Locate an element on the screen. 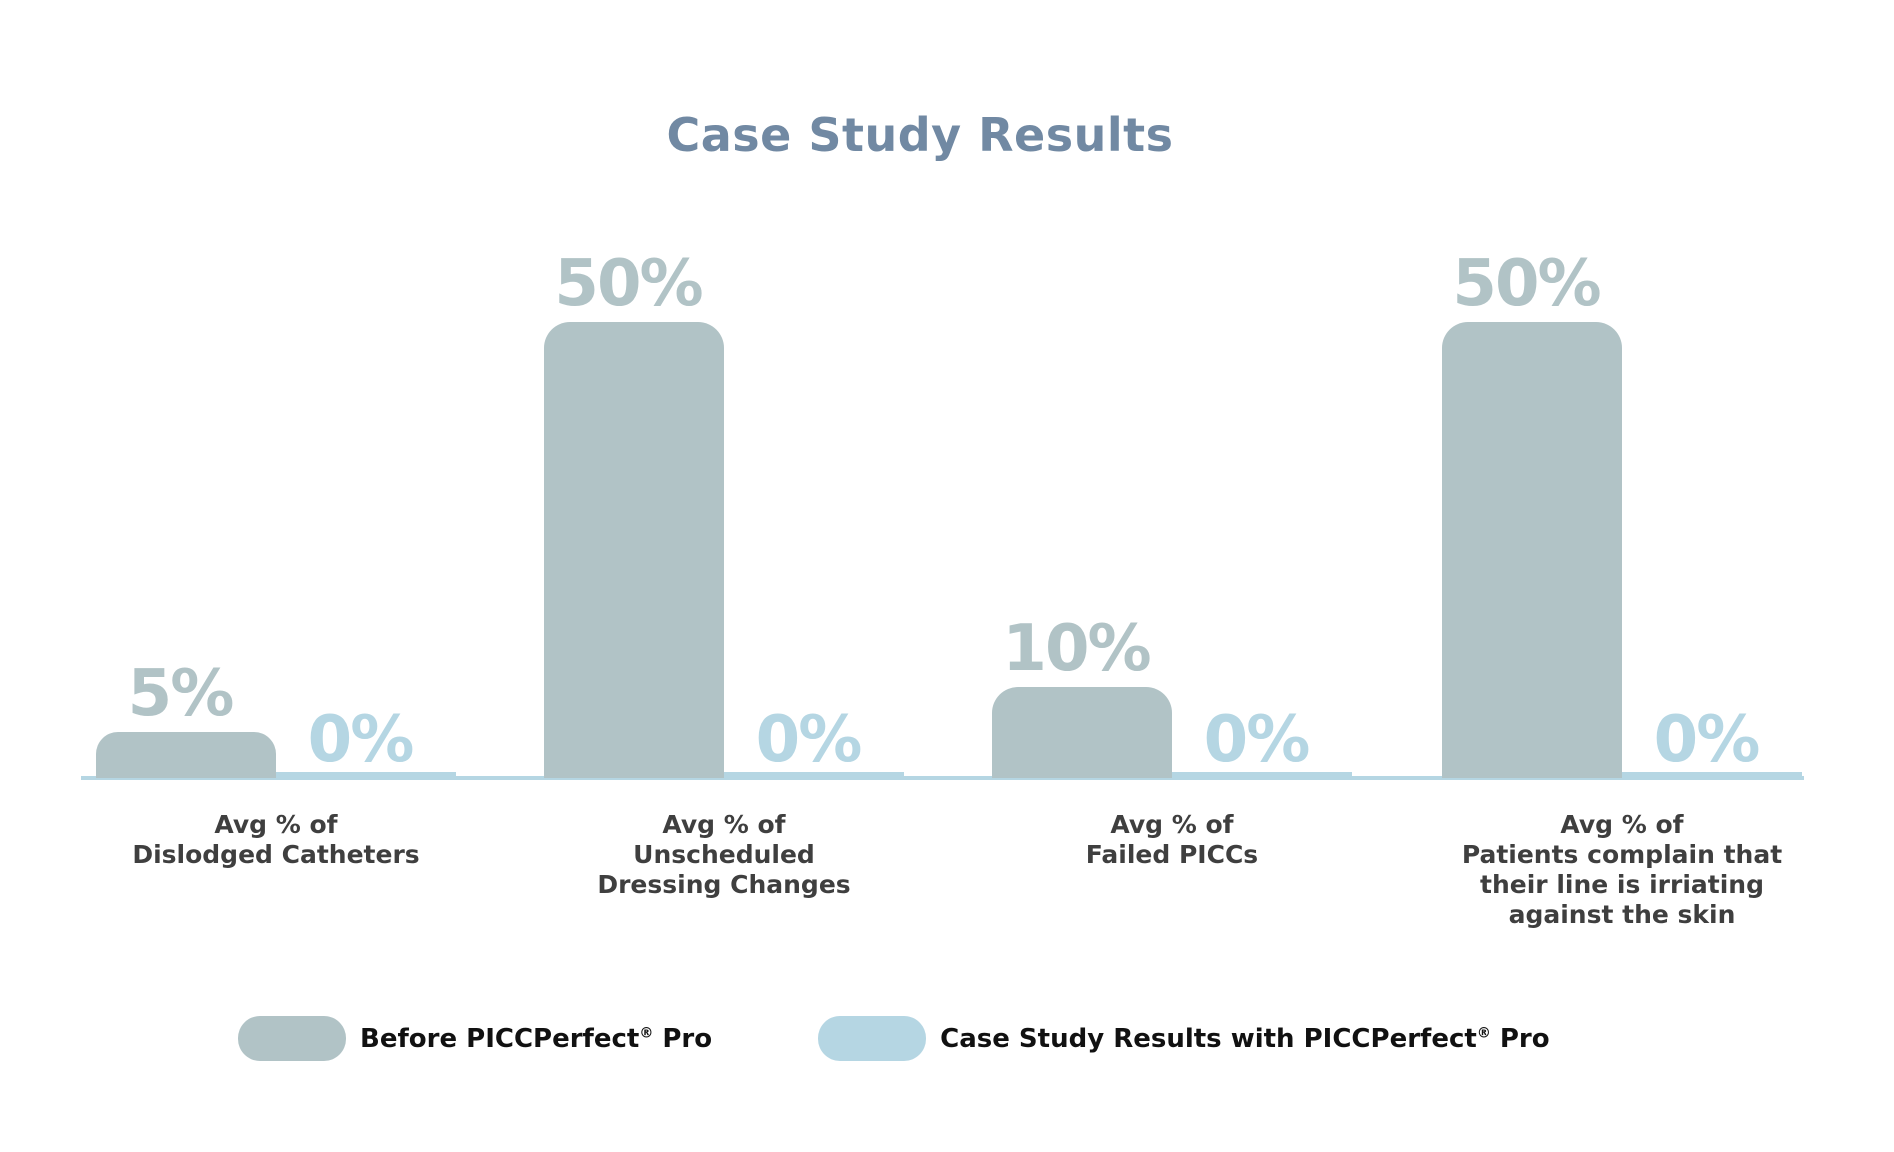 The height and width of the screenshot is (1152, 1894). chart-title: Case Study Results is located at coordinates (920, 135).